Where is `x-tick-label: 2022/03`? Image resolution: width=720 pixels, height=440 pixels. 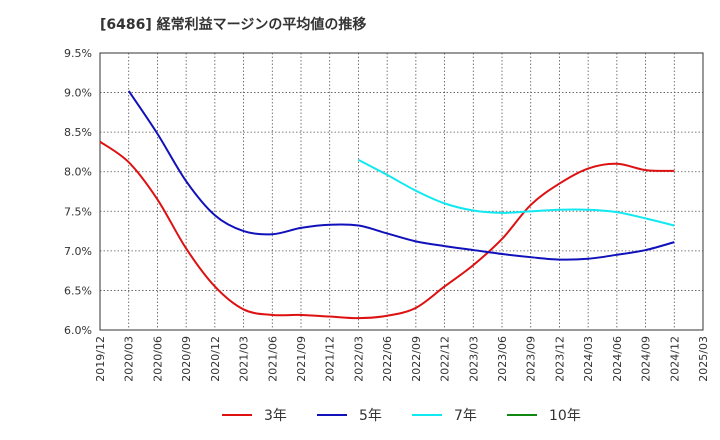
x-tick-label: 2022/03 is located at coordinates (358, 359).